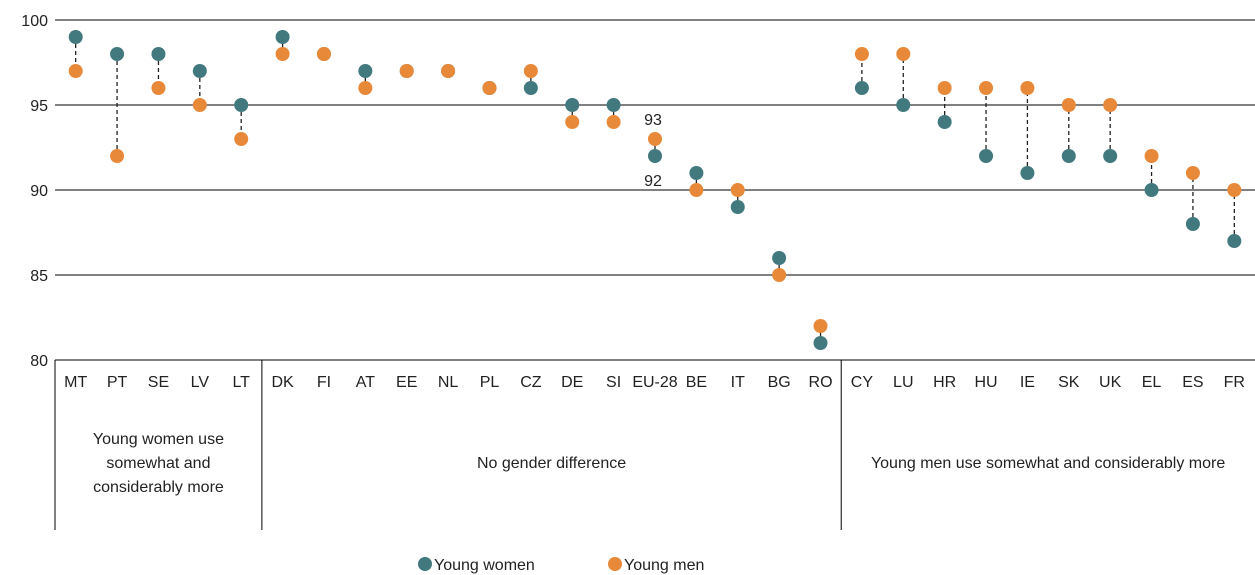  What do you see at coordinates (1151, 156) in the screenshot?
I see `point-young-men-el` at bounding box center [1151, 156].